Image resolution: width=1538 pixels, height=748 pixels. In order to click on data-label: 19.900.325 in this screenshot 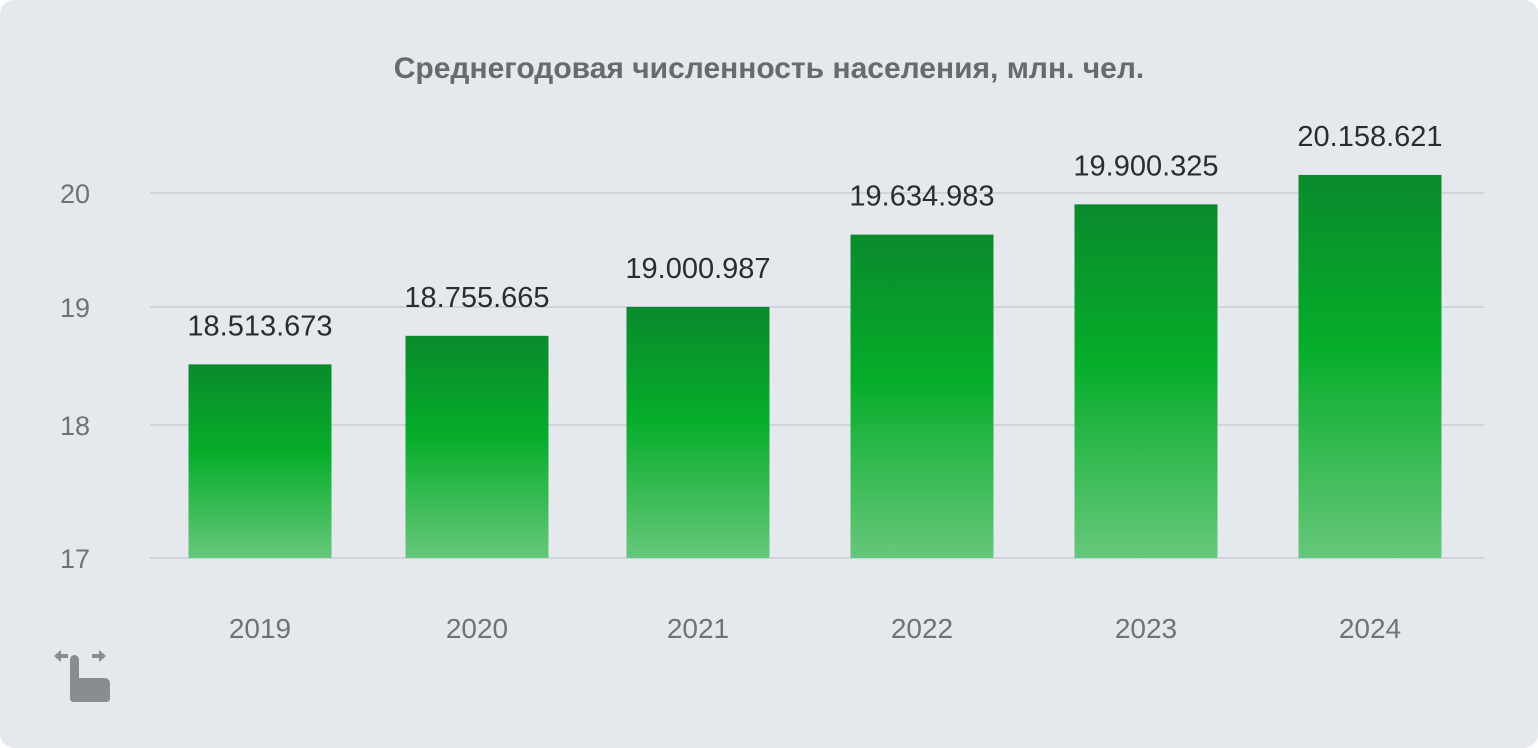, I will do `click(1145, 166)`.